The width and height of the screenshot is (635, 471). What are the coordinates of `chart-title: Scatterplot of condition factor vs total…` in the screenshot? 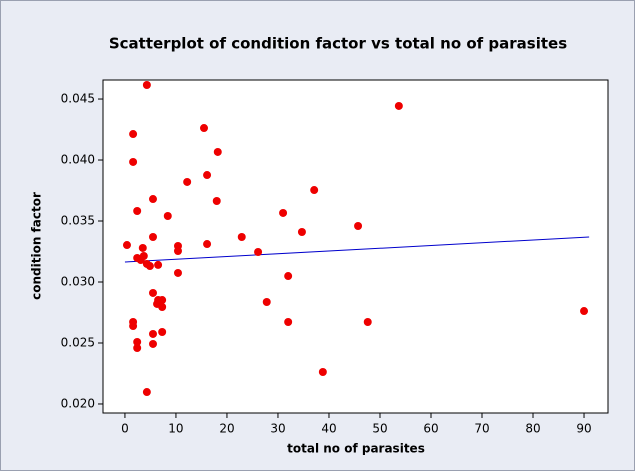 It's located at (338, 44).